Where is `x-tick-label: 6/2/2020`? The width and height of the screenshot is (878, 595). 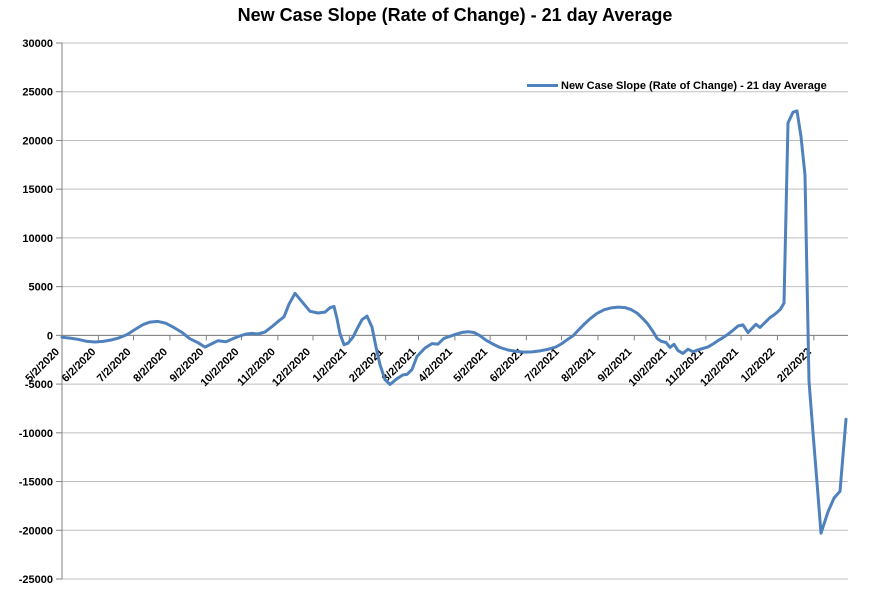
x-tick-label: 6/2/2020 is located at coordinates (79, 365).